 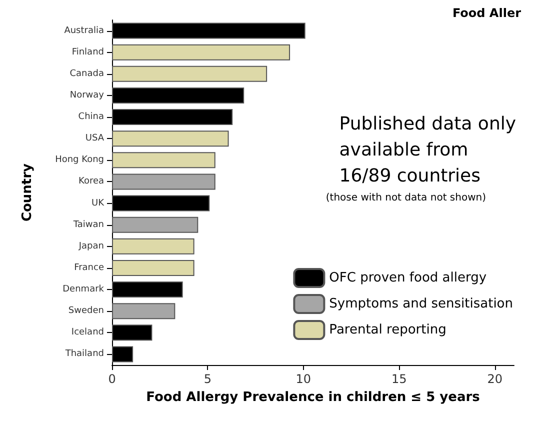 What do you see at coordinates (406, 198) in the screenshot?
I see `annotation: (those with not data not shown)` at bounding box center [406, 198].